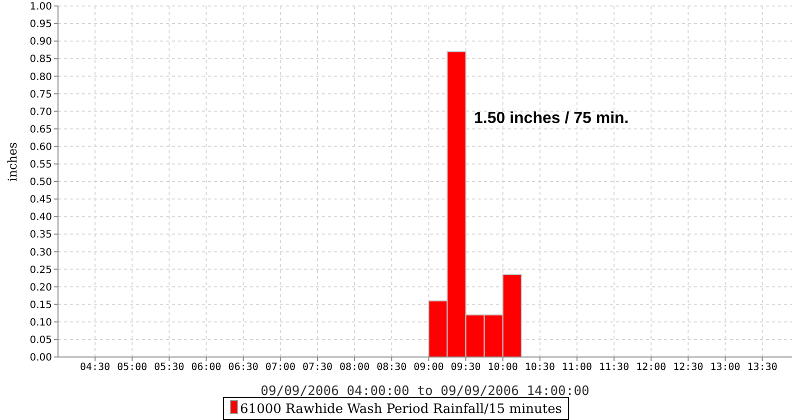  What do you see at coordinates (41, 94) in the screenshot?
I see `y-tick-label: 0.75` at bounding box center [41, 94].